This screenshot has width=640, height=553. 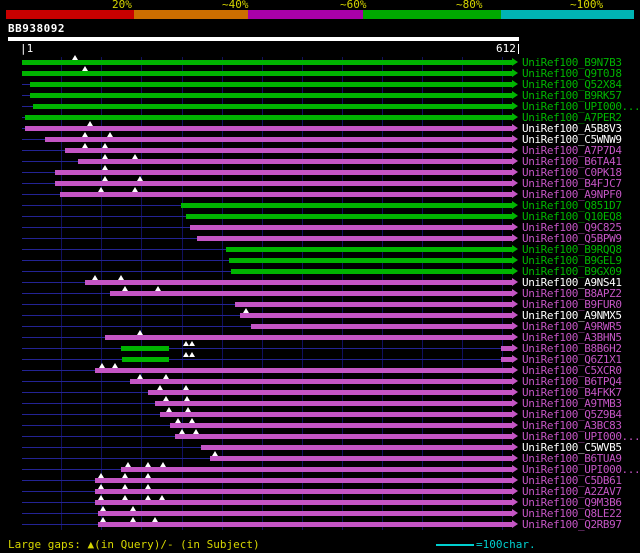 What do you see at coordinates (572, 326) in the screenshot?
I see `hit-label: UniRef100_A9RWR5` at bounding box center [572, 326].